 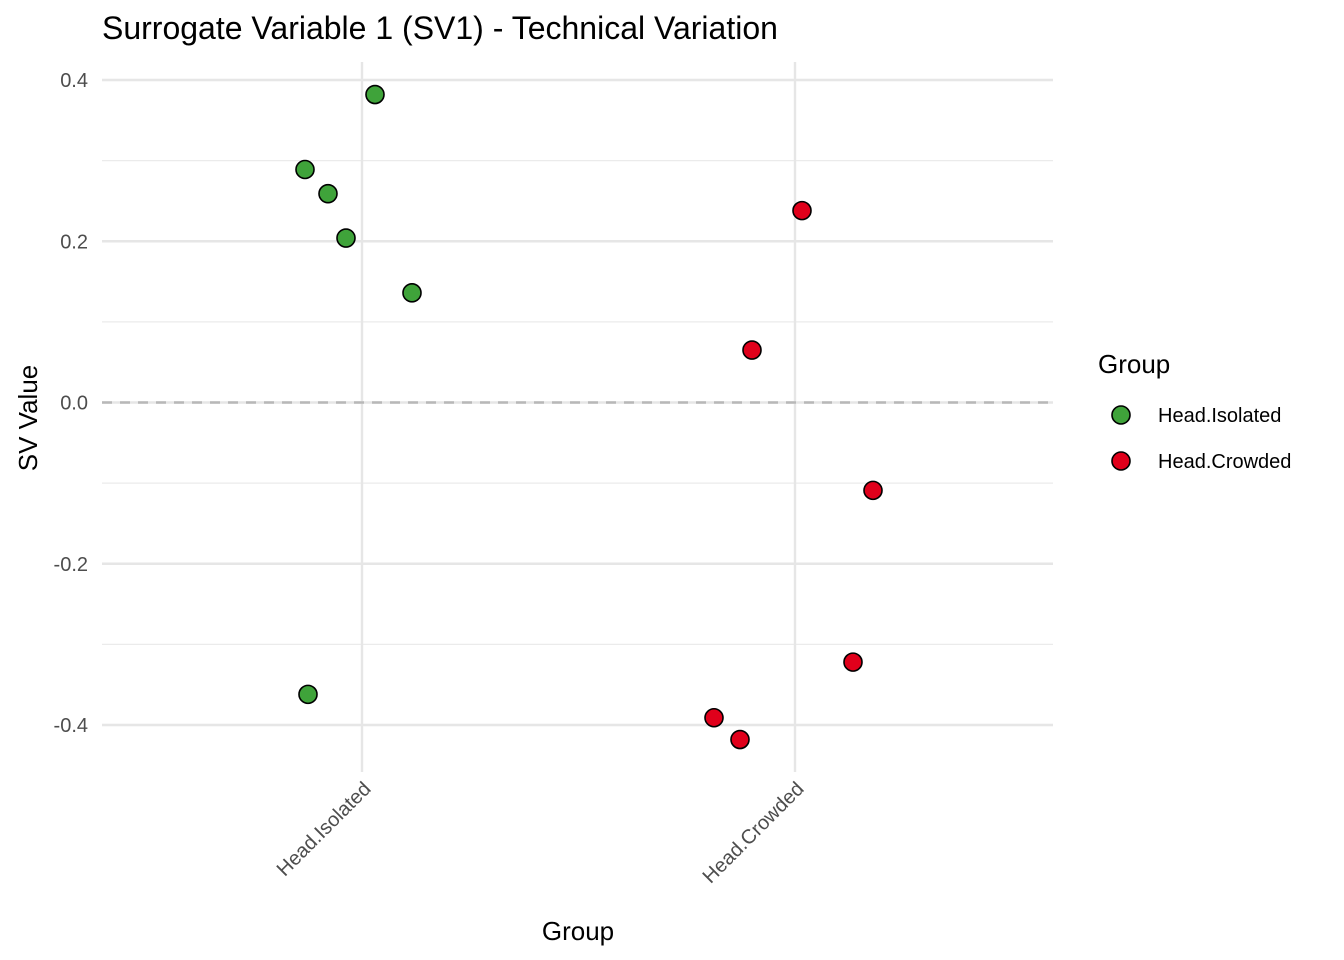 I want to click on x-axis-ticks: Head.Isolated Head.Crowded, so click(x=541, y=833).